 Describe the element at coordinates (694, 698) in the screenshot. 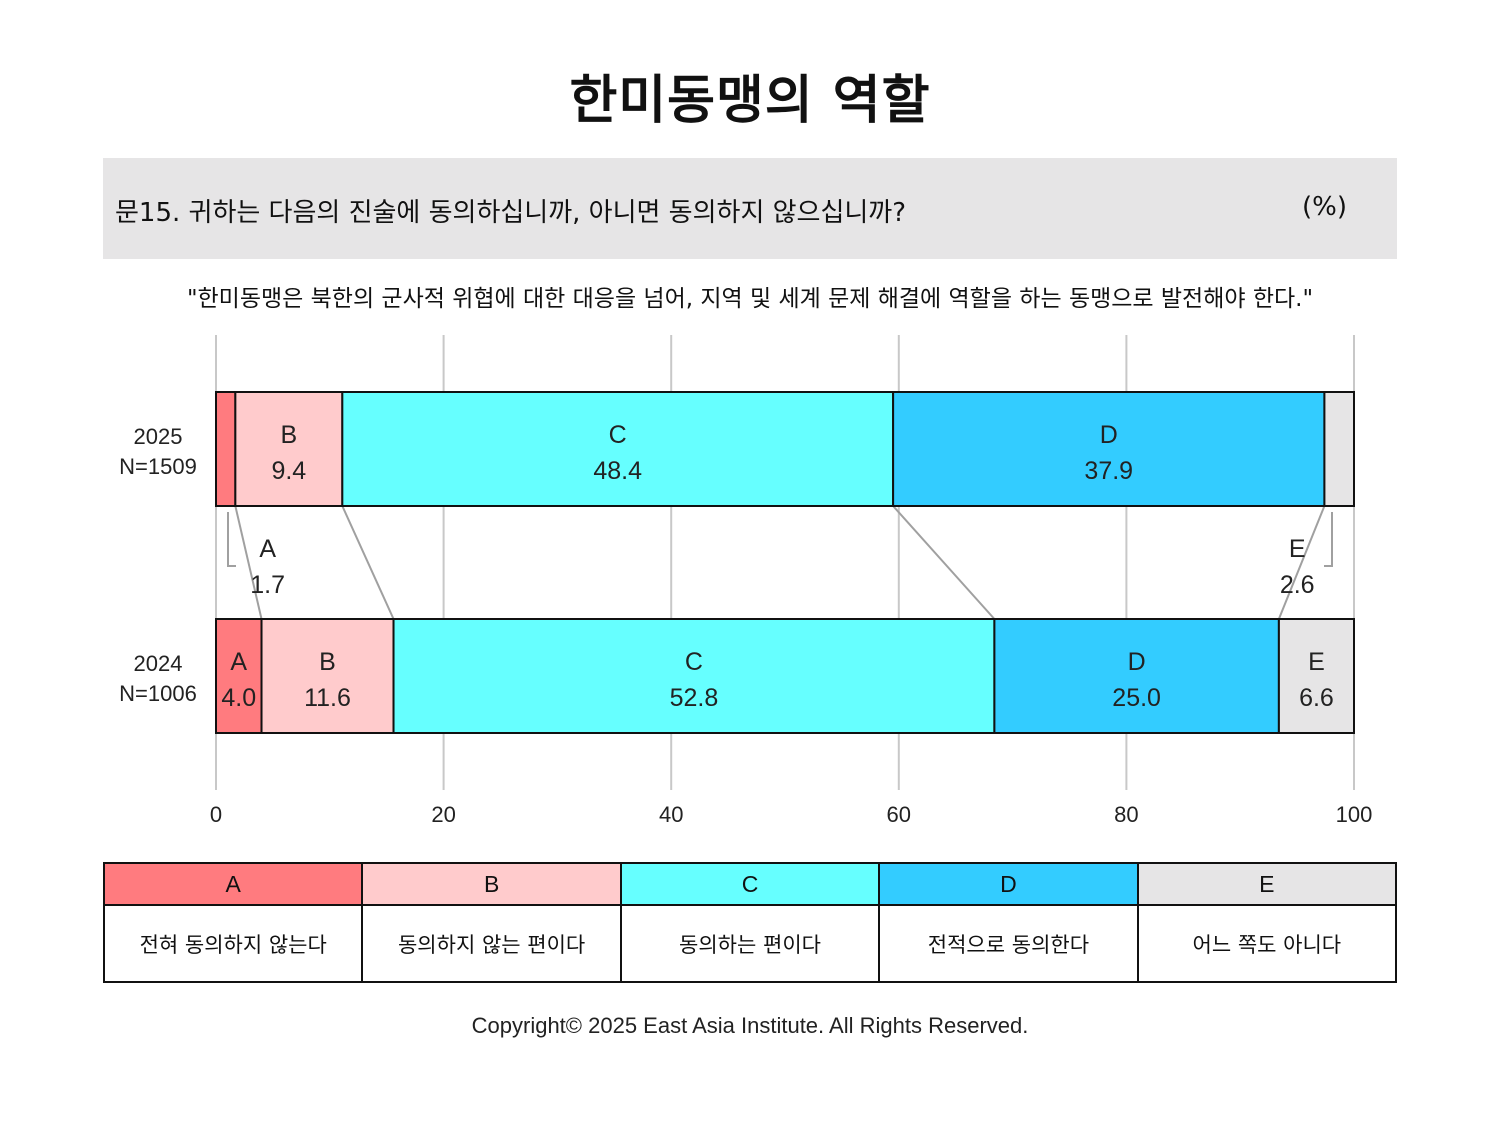

I see `bar-value-label: 52.8` at that location.